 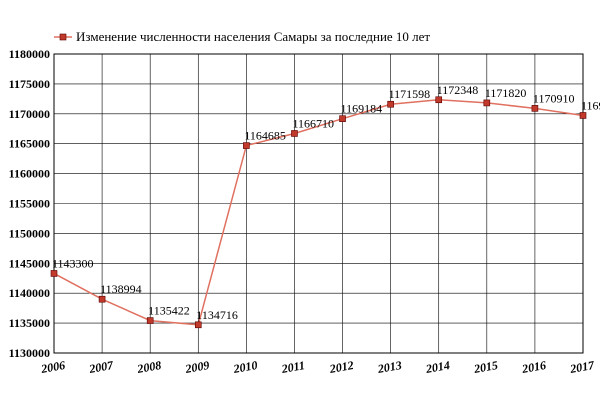 I want to click on x-tick-label: 2008, so click(x=148, y=367).